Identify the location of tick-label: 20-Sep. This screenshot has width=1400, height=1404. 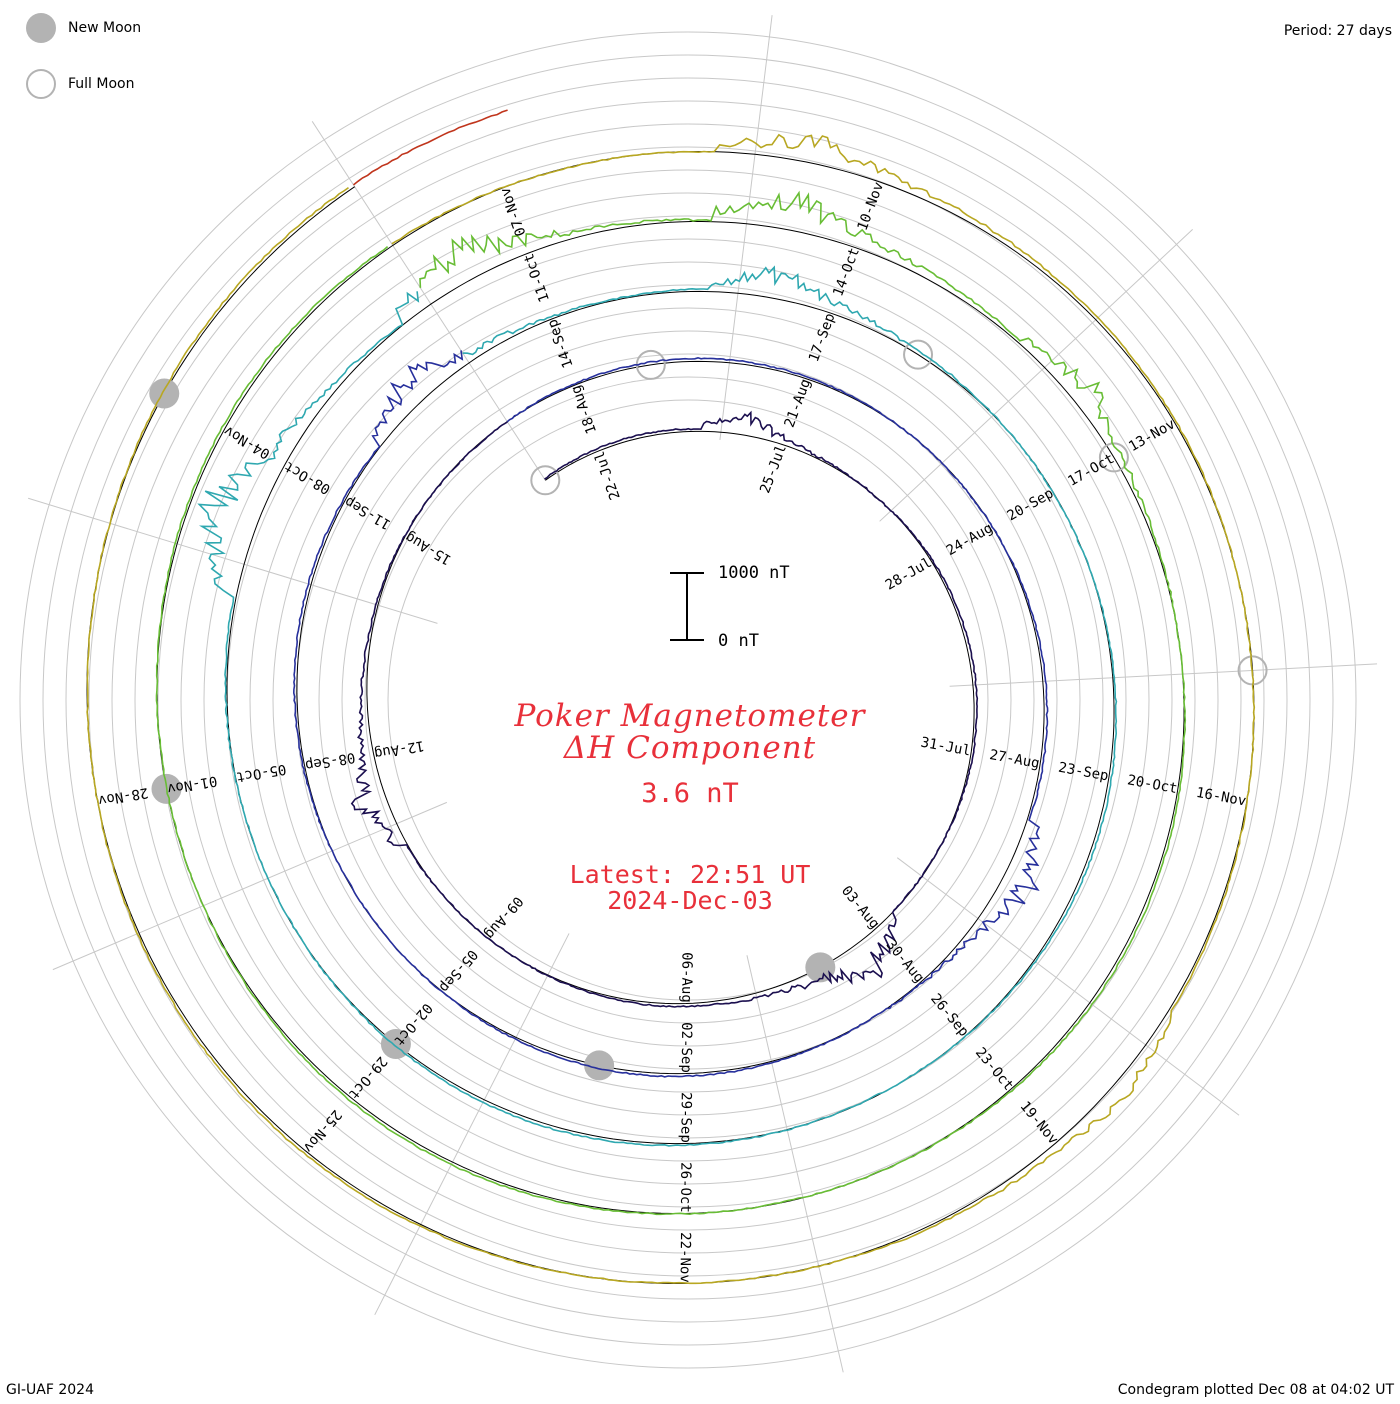
(1031, 504).